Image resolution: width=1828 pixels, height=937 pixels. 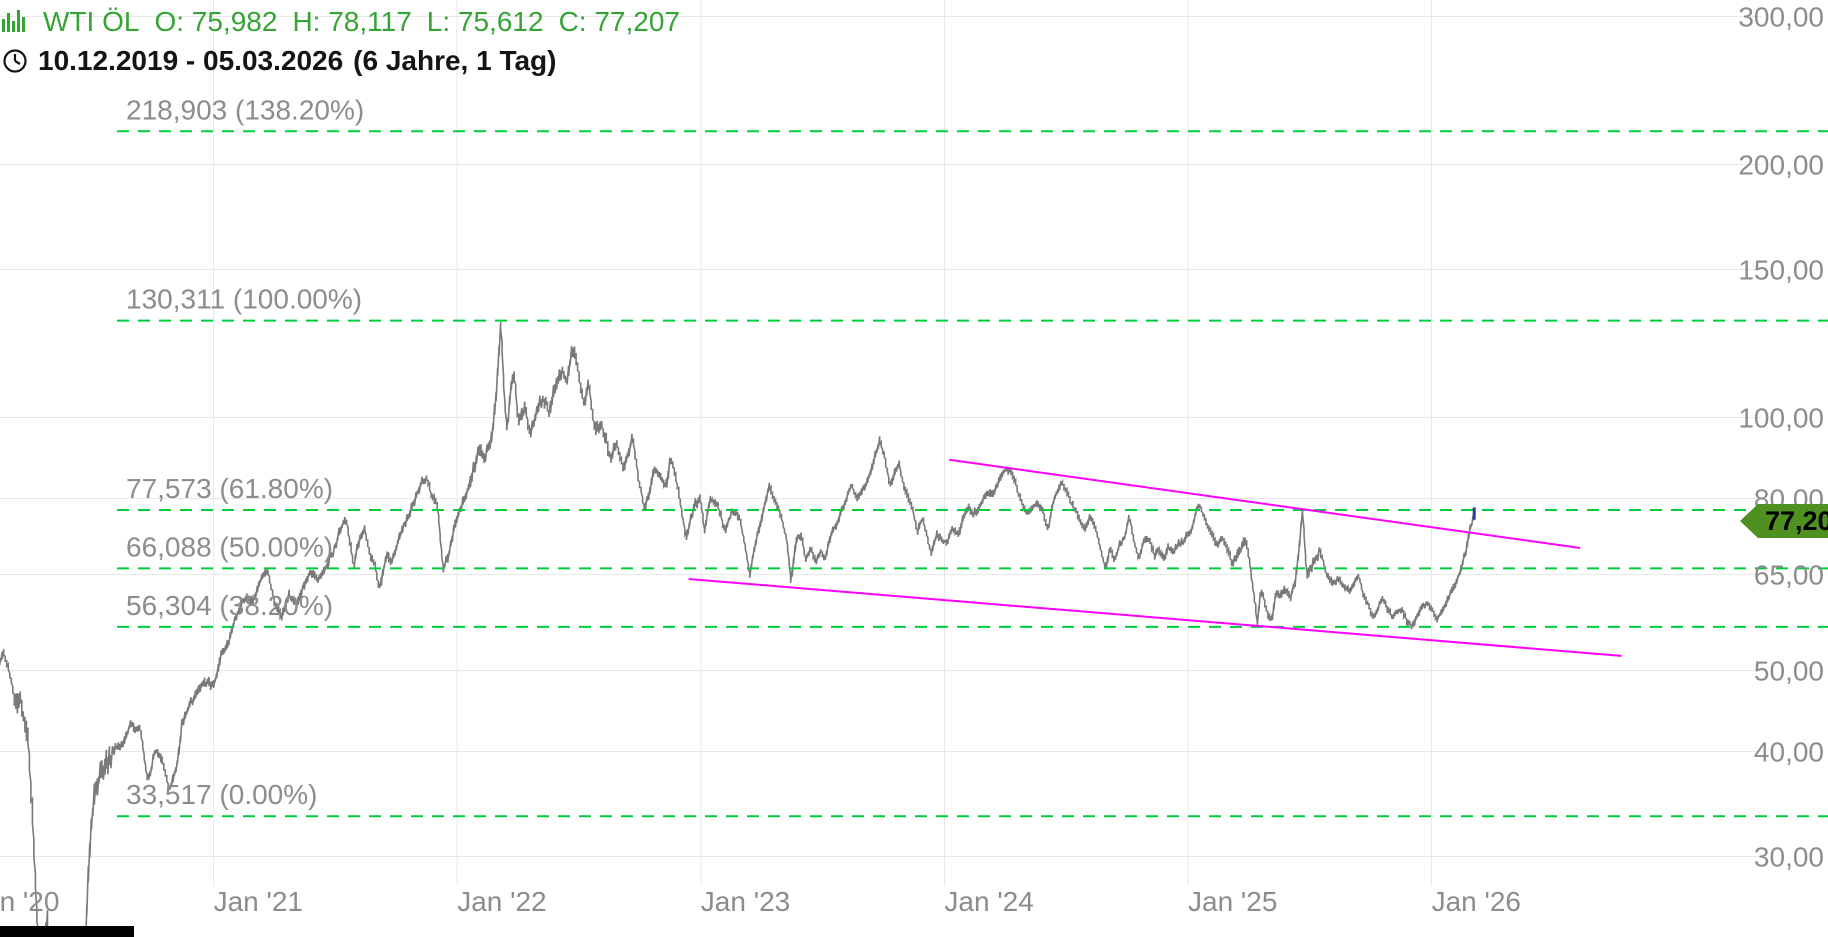 What do you see at coordinates (1789, 575) in the screenshot?
I see `y-axis-label: 65,00` at bounding box center [1789, 575].